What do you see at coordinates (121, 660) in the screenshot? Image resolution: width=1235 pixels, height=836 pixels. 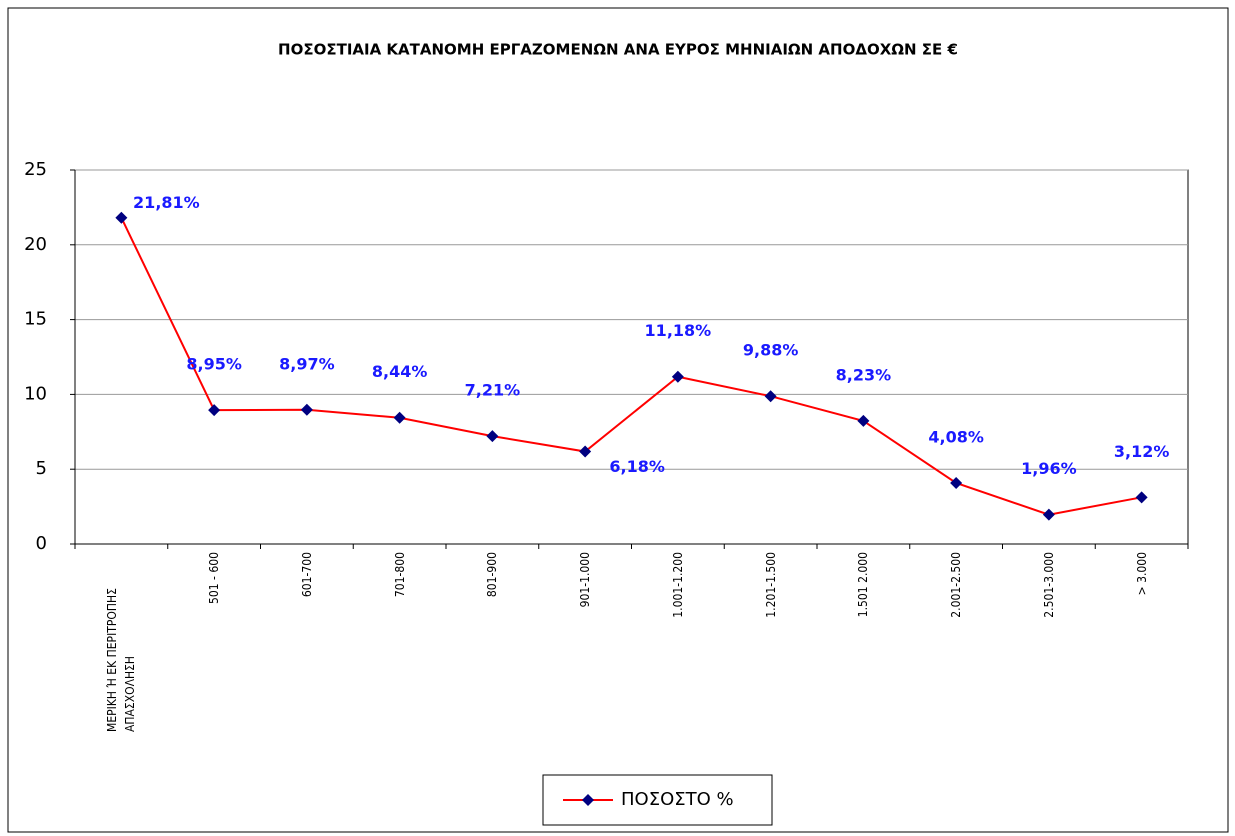 I see `x-tick-label: ΜΕΡΙΚΗ Ή ΕΚ ΠΕΡΙΤΡΟΠΗΣ ΑΠΑΣΧΟΛΗΣΗ` at bounding box center [121, 660].